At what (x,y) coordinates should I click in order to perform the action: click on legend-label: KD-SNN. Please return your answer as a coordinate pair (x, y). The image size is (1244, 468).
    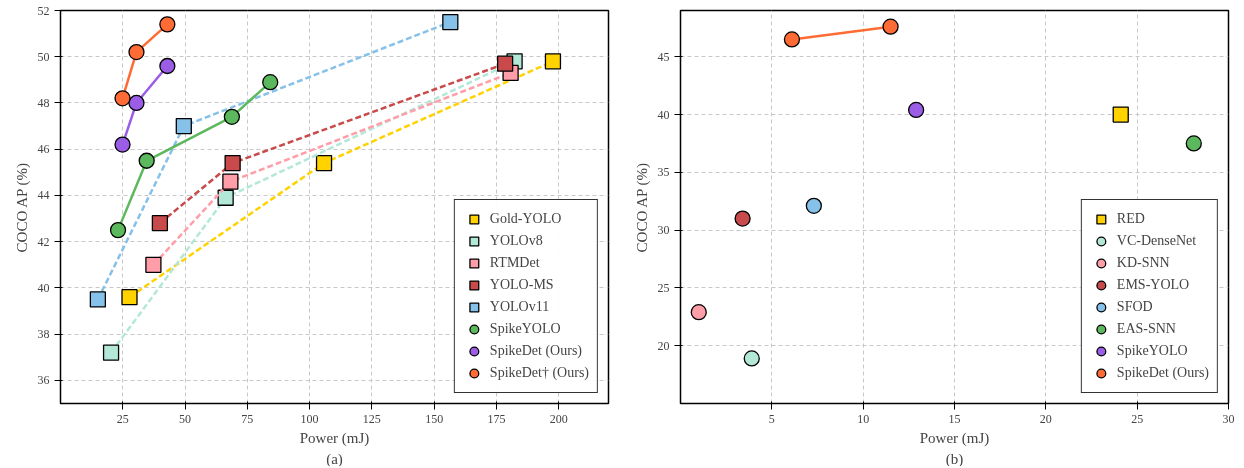
    Looking at the image, I should click on (1143, 263).